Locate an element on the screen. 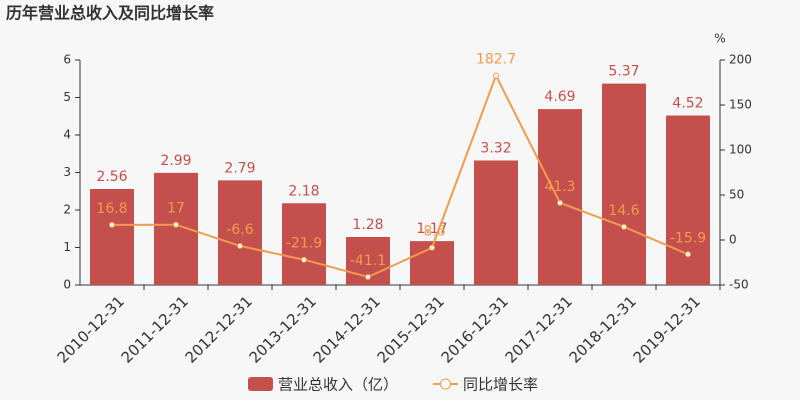 The image size is (800, 400). x-tick-label: 2018-12-31 is located at coordinates (603, 329).